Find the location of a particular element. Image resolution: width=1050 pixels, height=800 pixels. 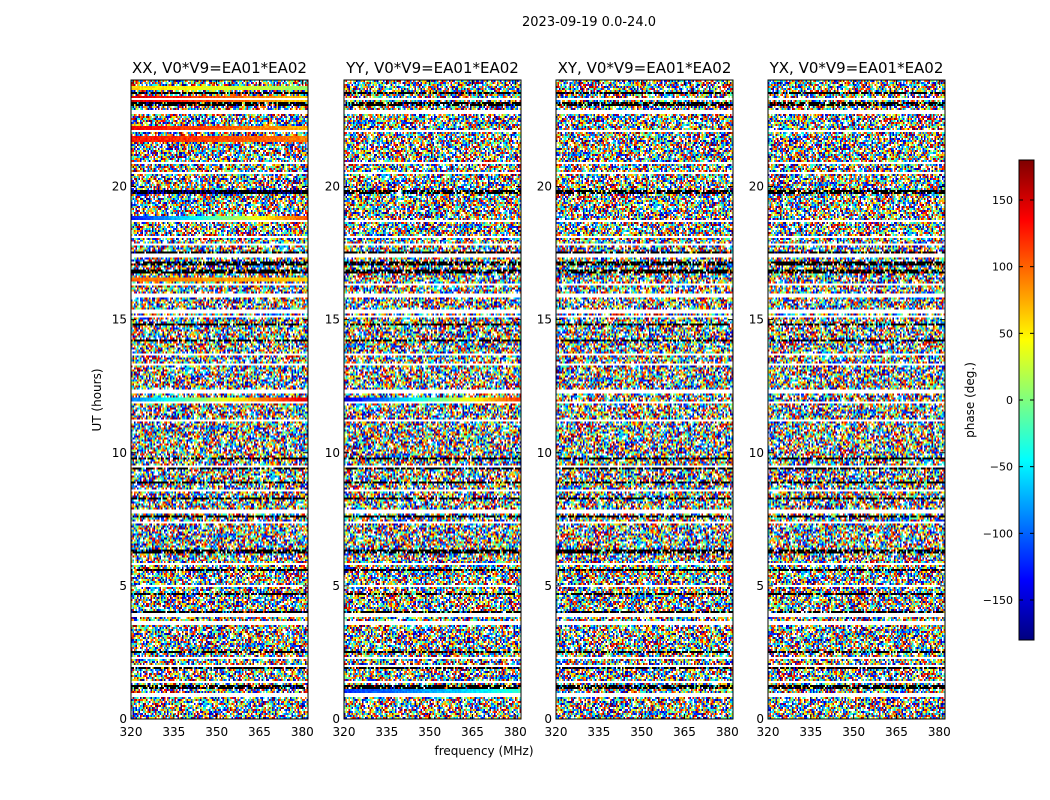

y-axis-label: UT (hours) is located at coordinates (97, 399).